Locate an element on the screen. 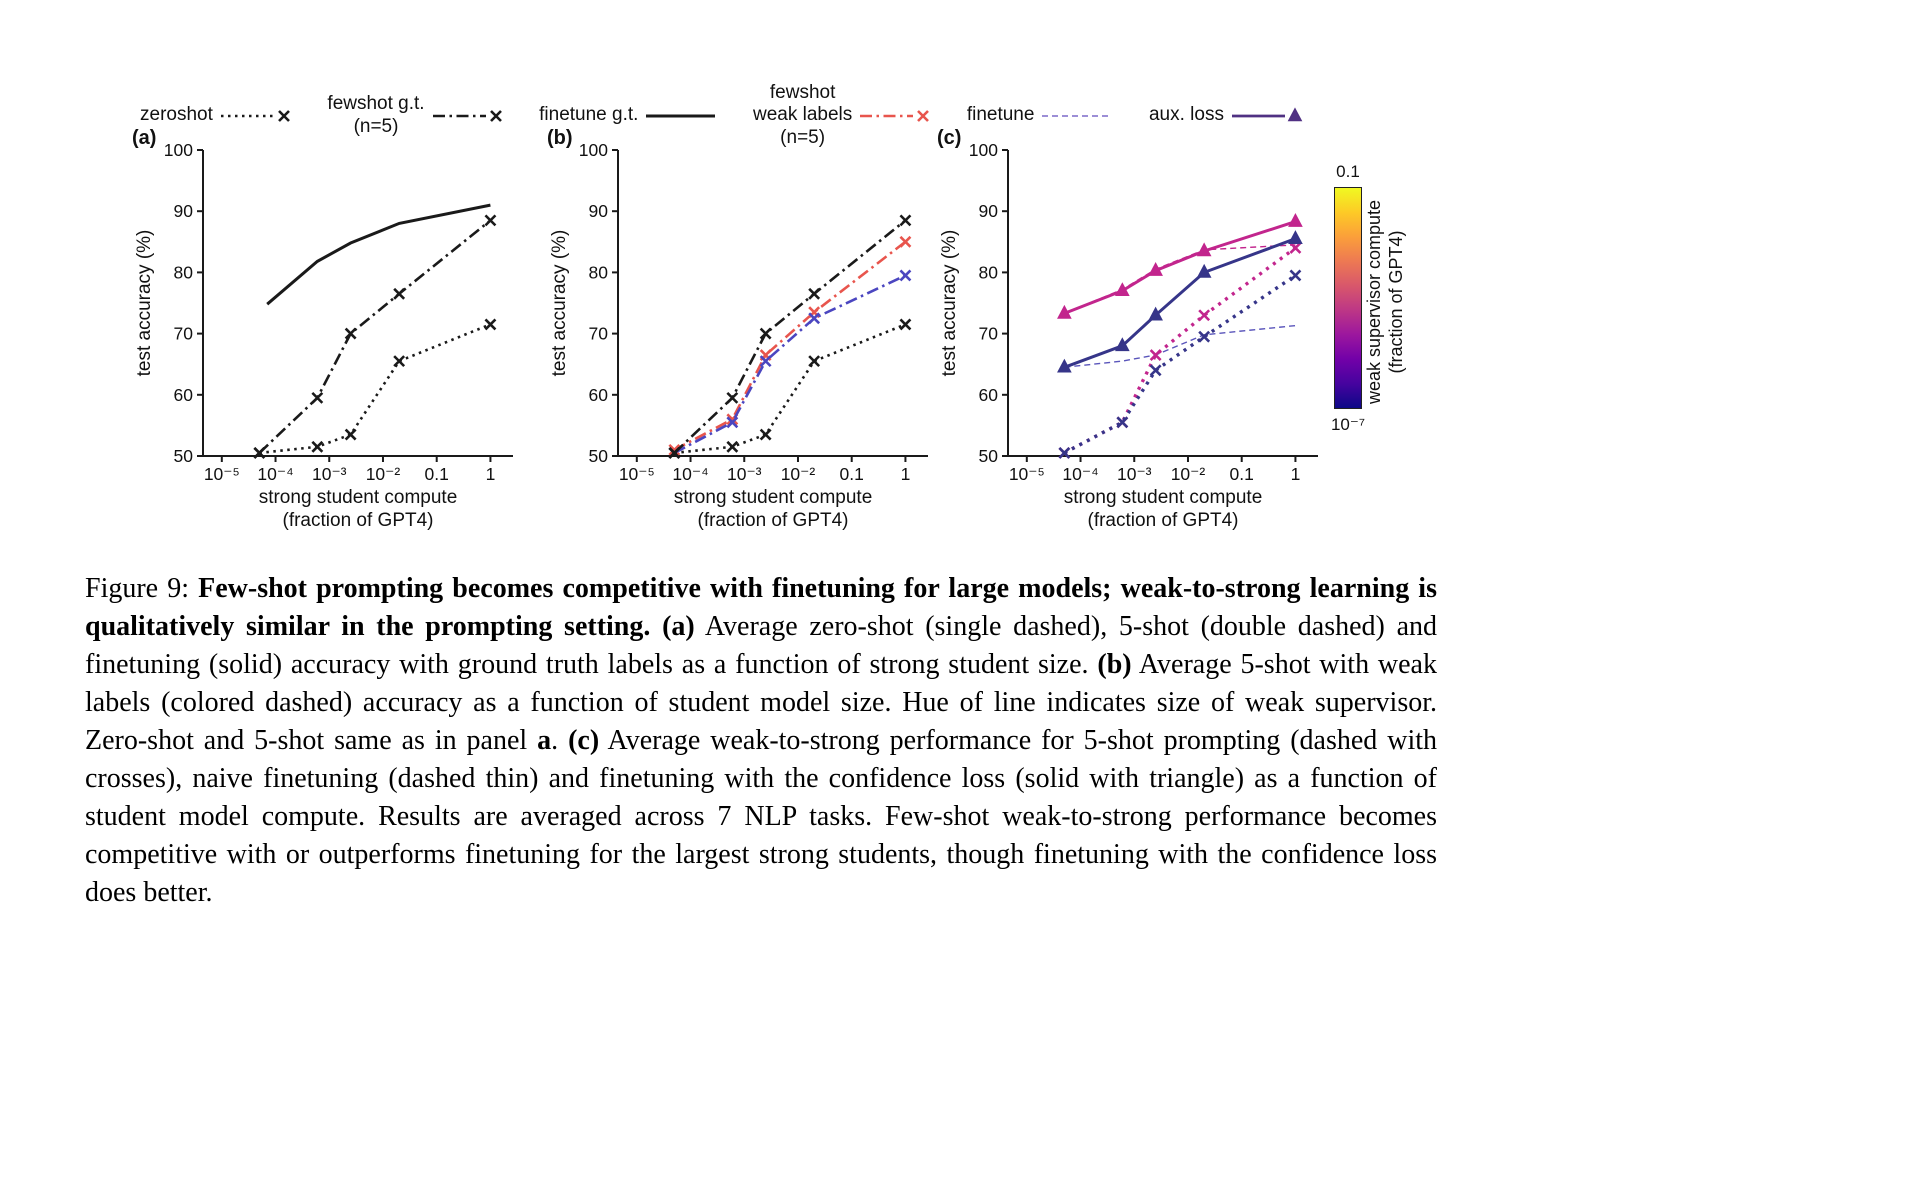  caption-bold-segment: (b) is located at coordinates (1114, 664).